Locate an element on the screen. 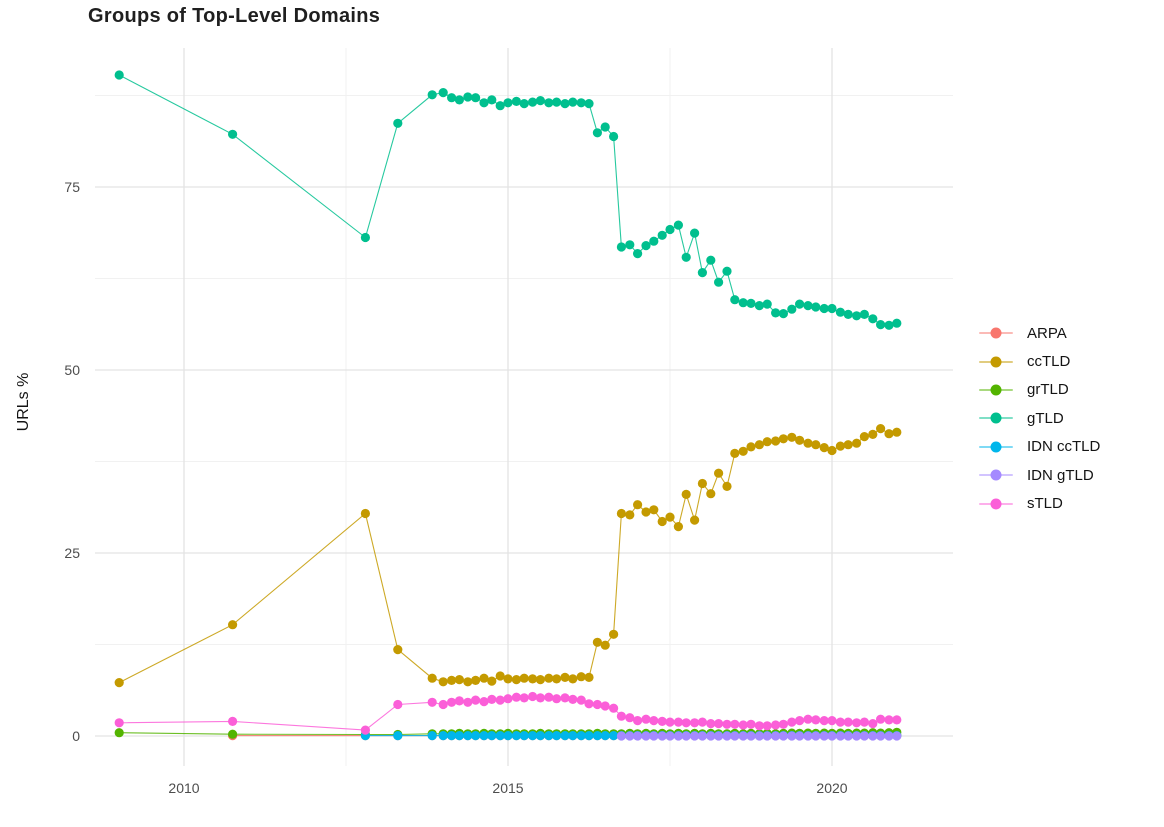 The image size is (1164, 827). legend: ARPA ccTLD grTLD gTLD IDN ccTLD IDN gTLD sTLD is located at coordinates (1039, 418).